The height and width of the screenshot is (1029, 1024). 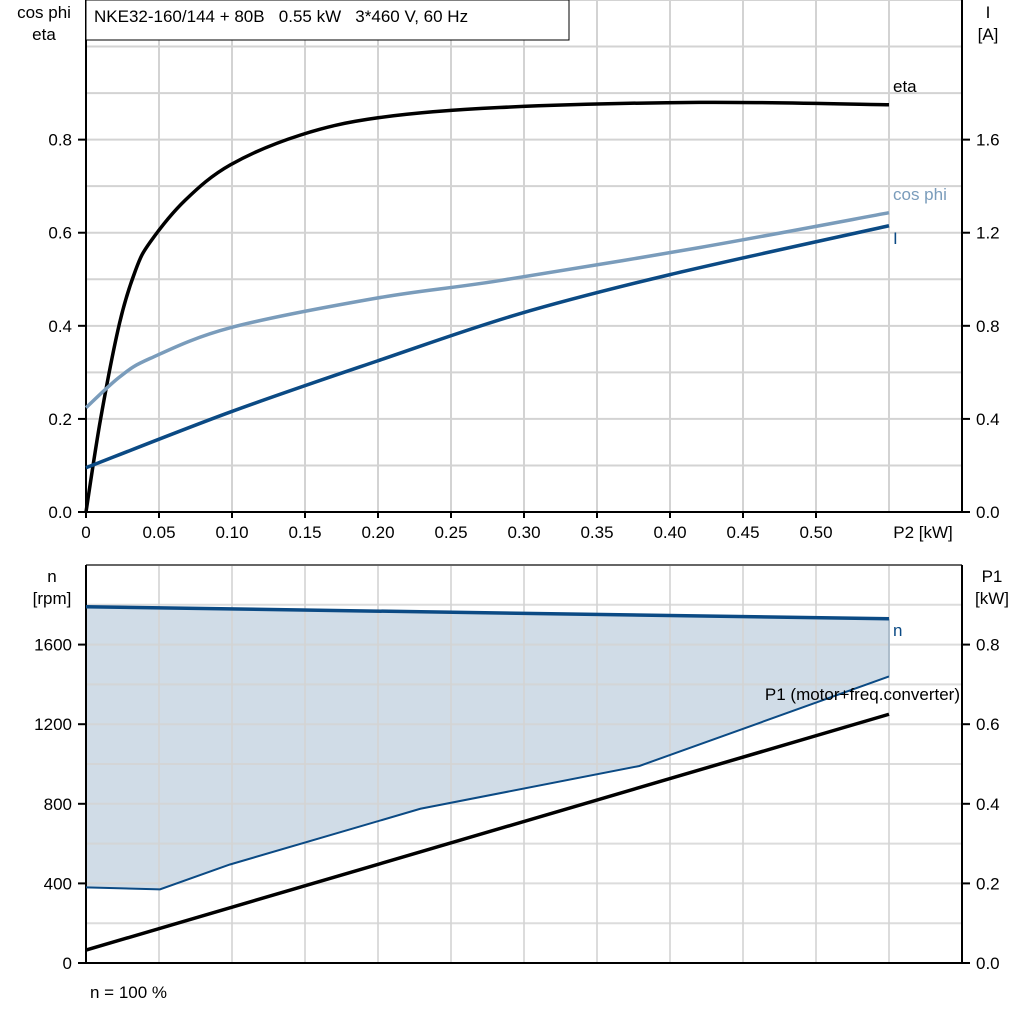 I want to click on y-tick-label-left: 400, so click(x=58, y=883).